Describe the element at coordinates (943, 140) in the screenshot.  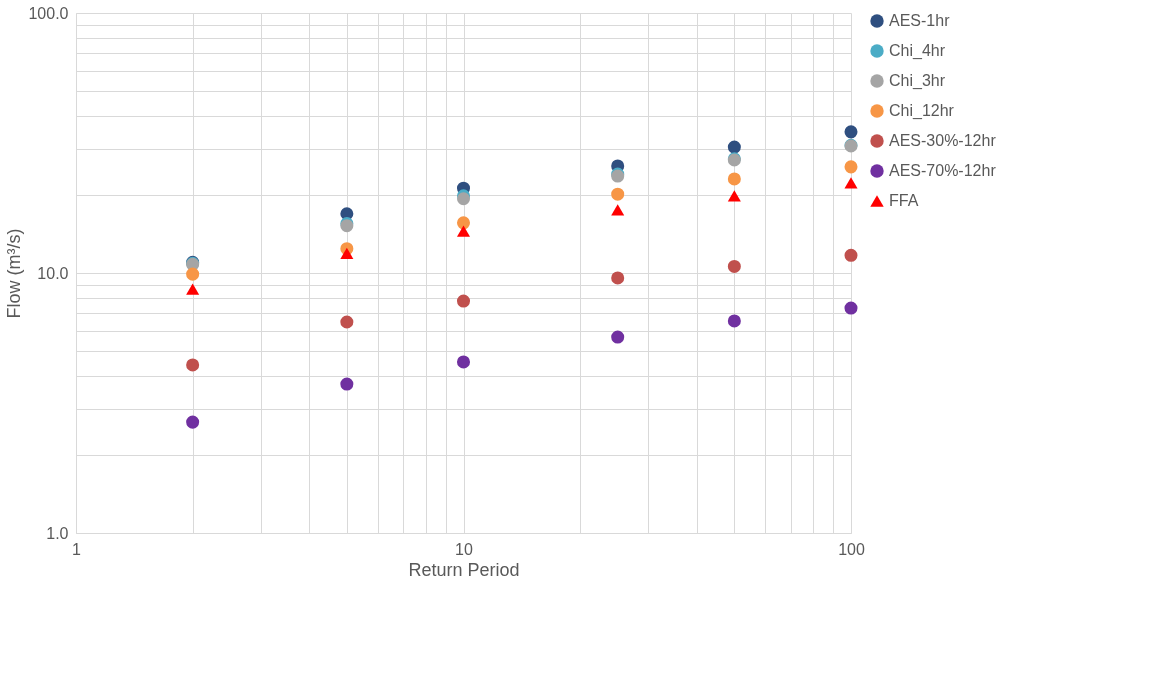
I see `legend-label: AES-30%-12hr` at that location.